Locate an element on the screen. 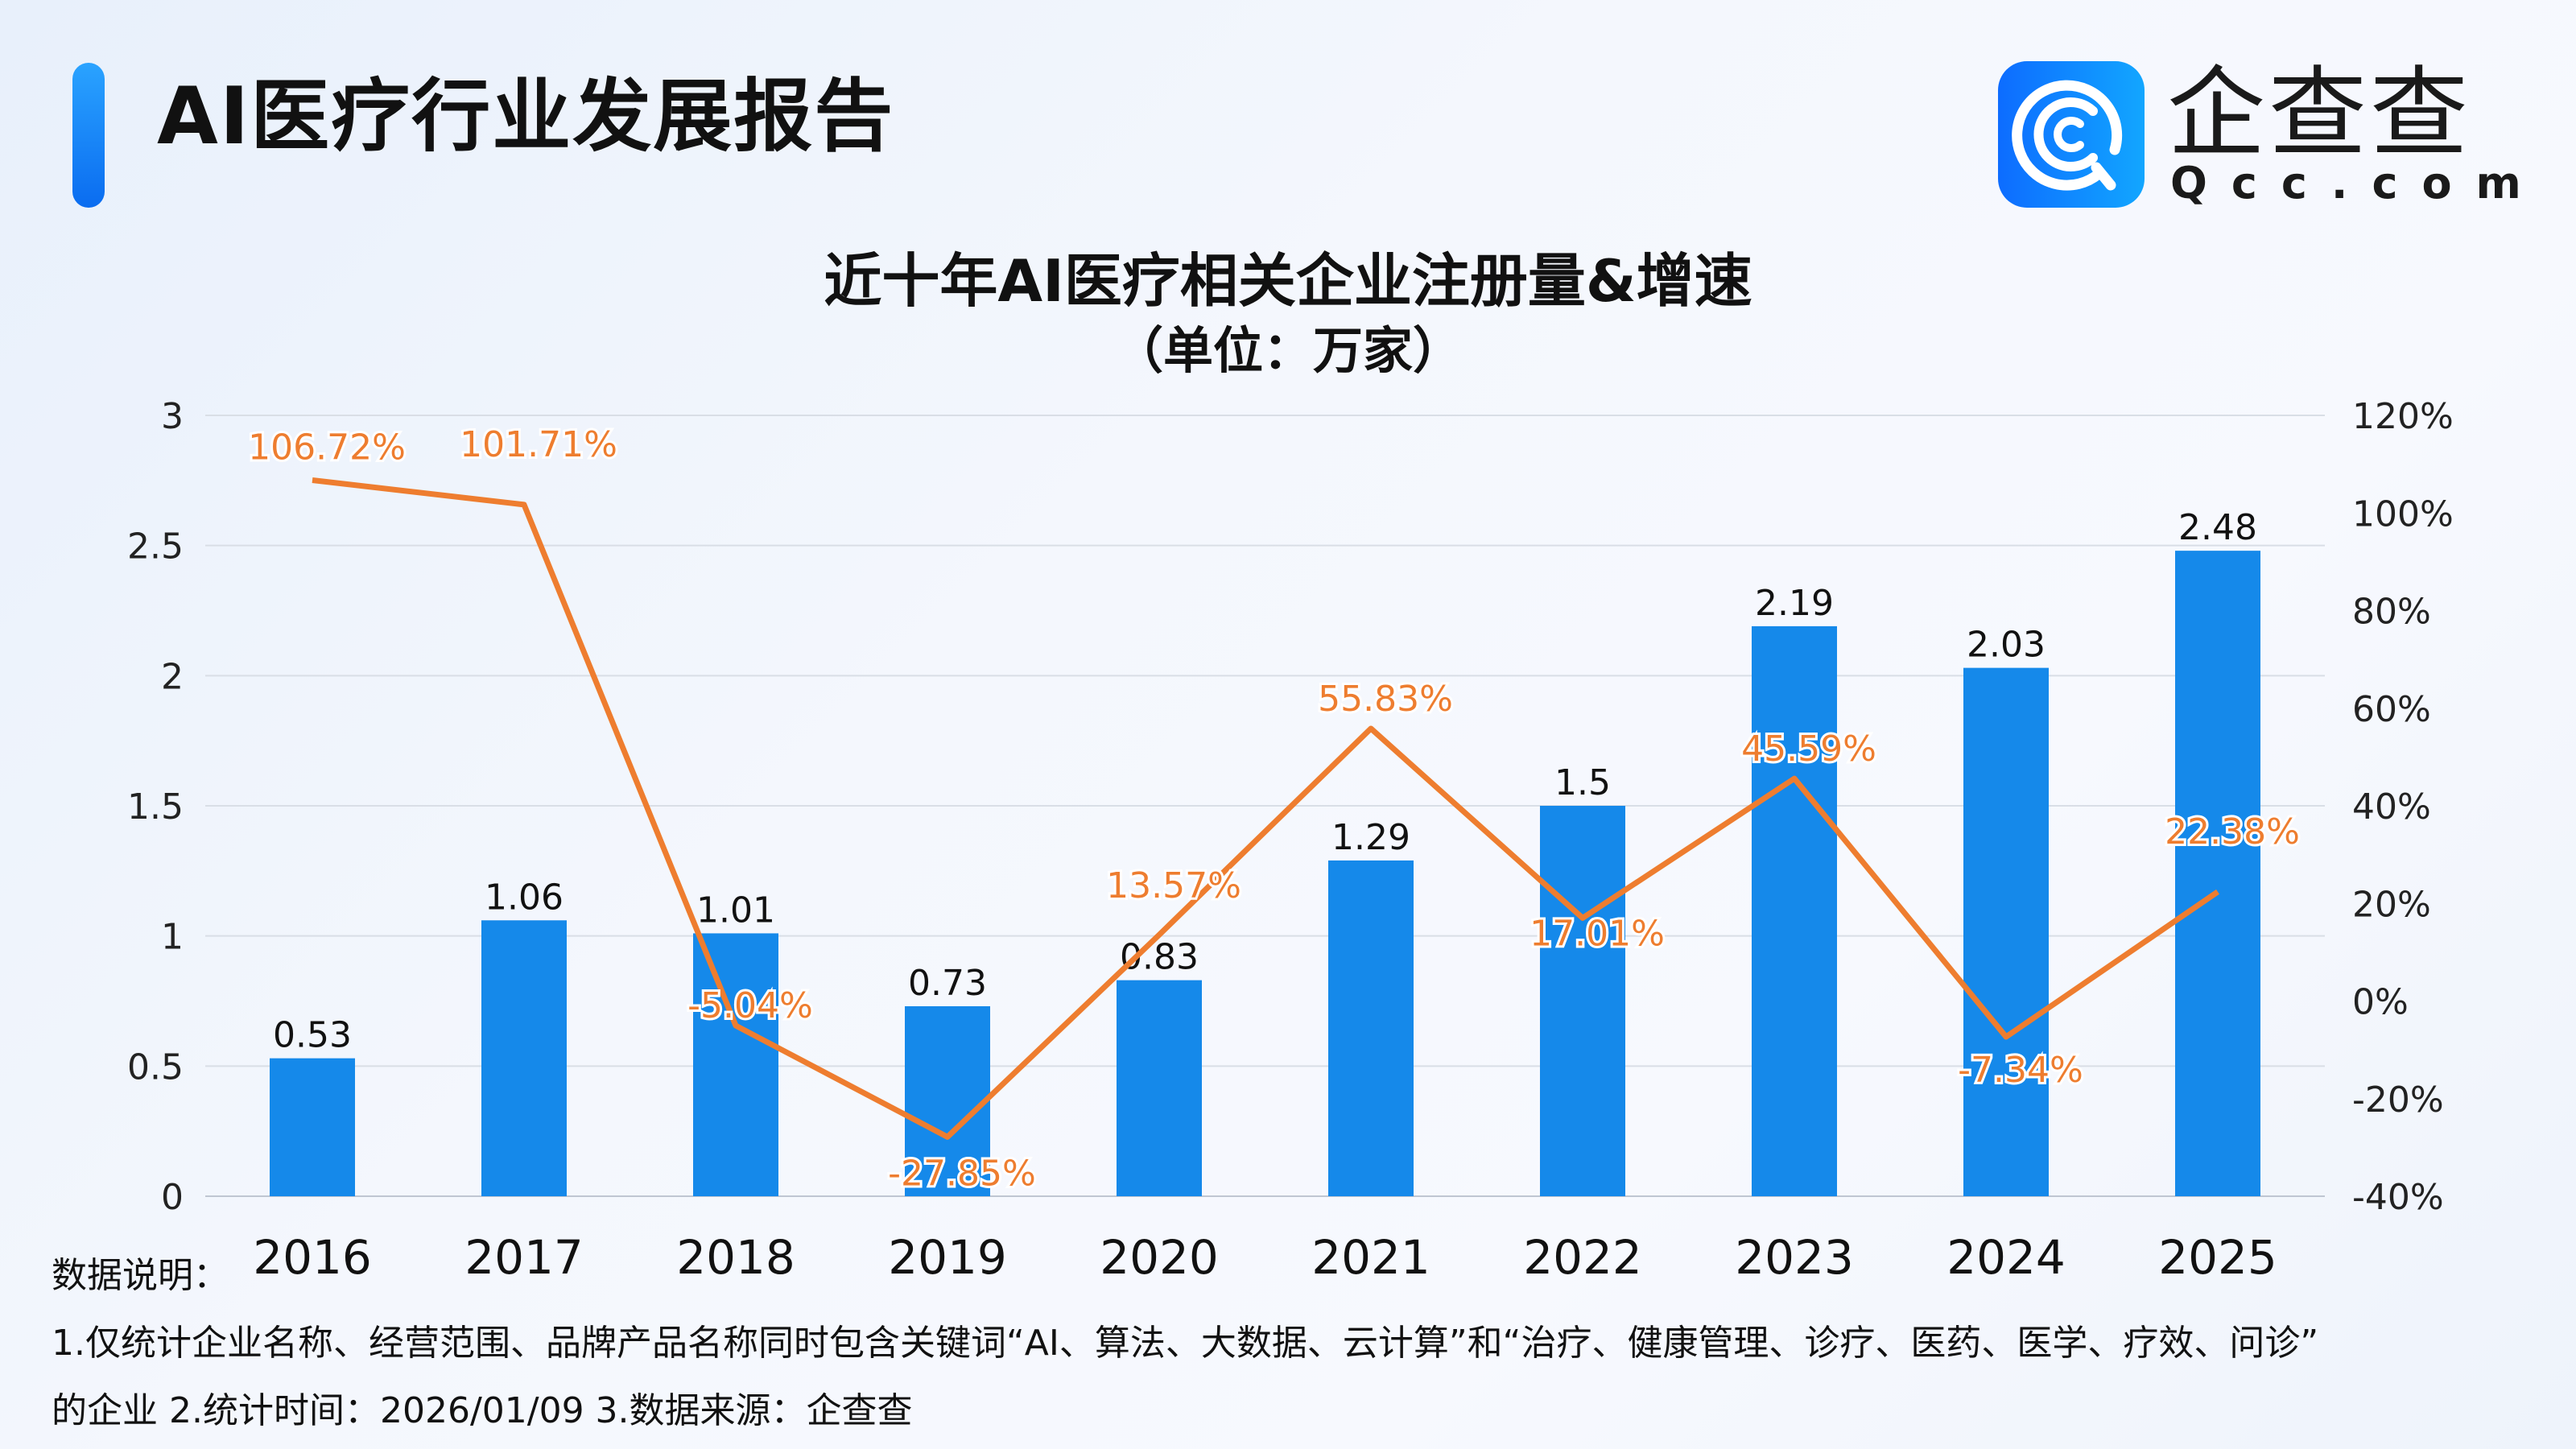  bar-value-label: 1.06 is located at coordinates (524, 897).